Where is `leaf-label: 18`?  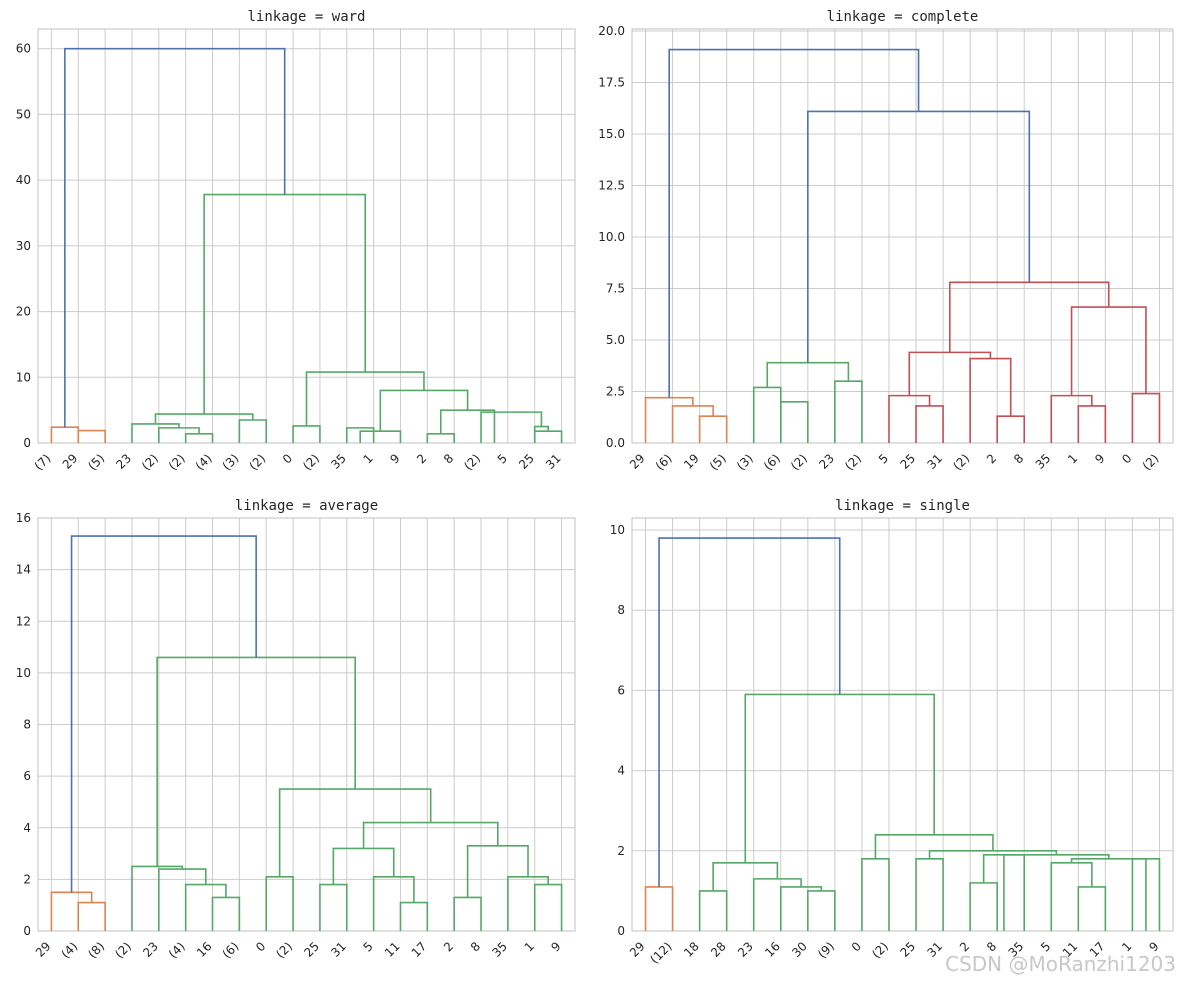 leaf-label: 18 is located at coordinates (691, 949).